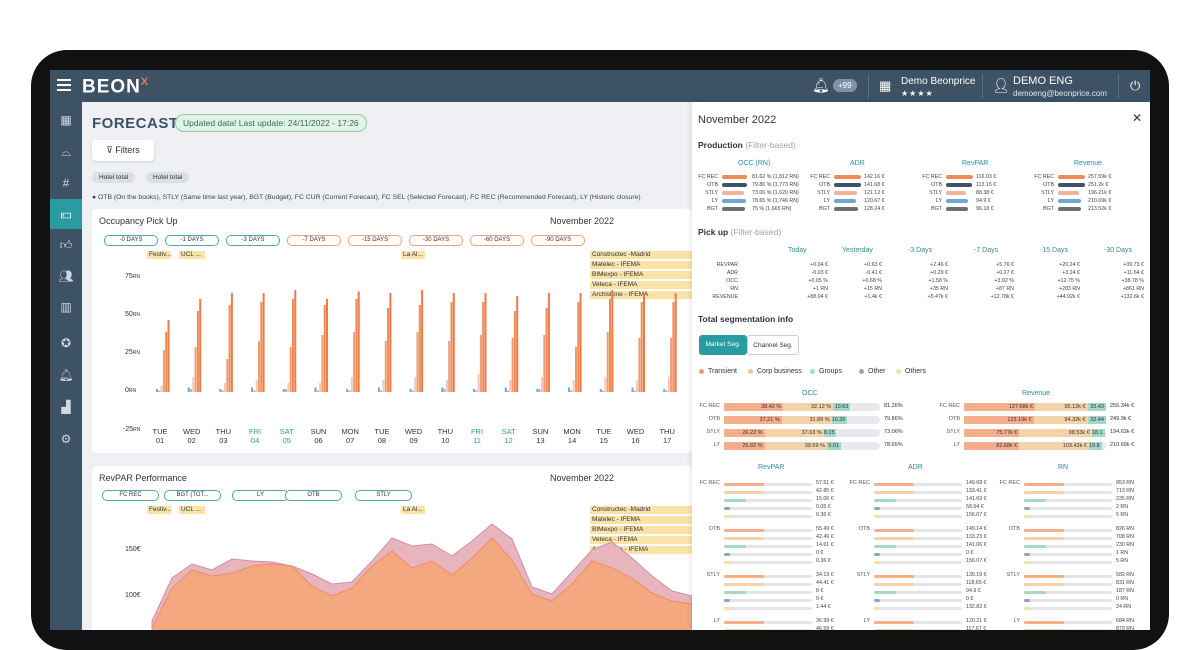 The height and width of the screenshot is (650, 1200). What do you see at coordinates (375, 240) in the screenshot?
I see `days-pill: -15 DAYS` at bounding box center [375, 240].